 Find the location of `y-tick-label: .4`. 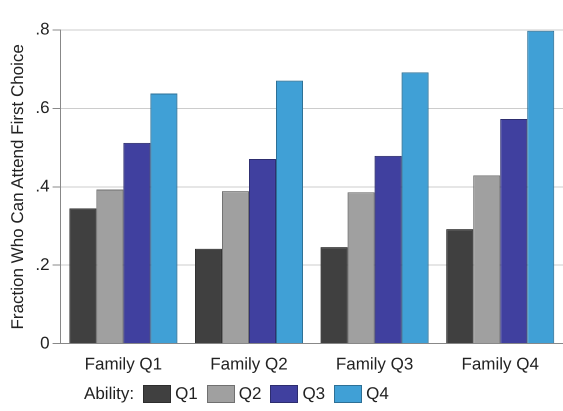

y-tick-label: .4 is located at coordinates (42, 186).